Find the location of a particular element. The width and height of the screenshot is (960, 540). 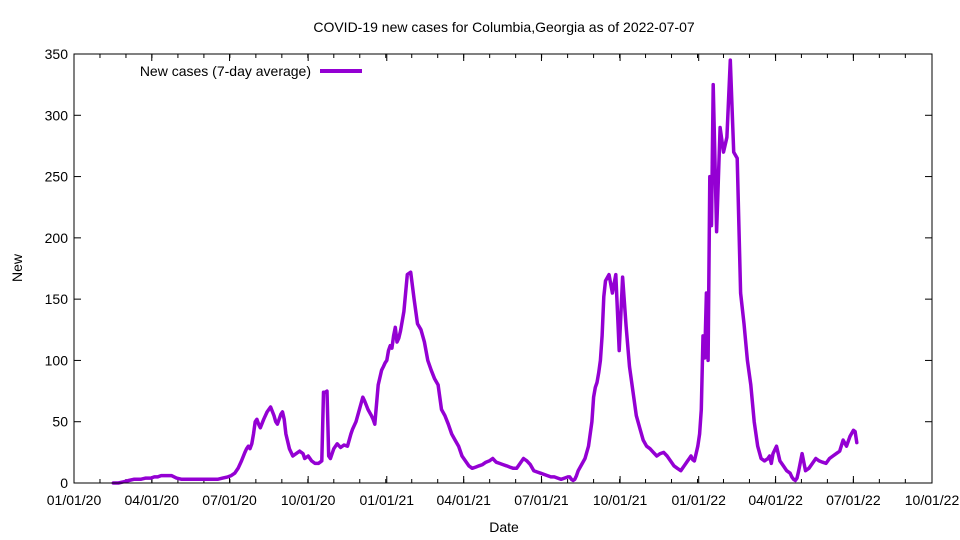

y-axis-title: New is located at coordinates (17, 267).